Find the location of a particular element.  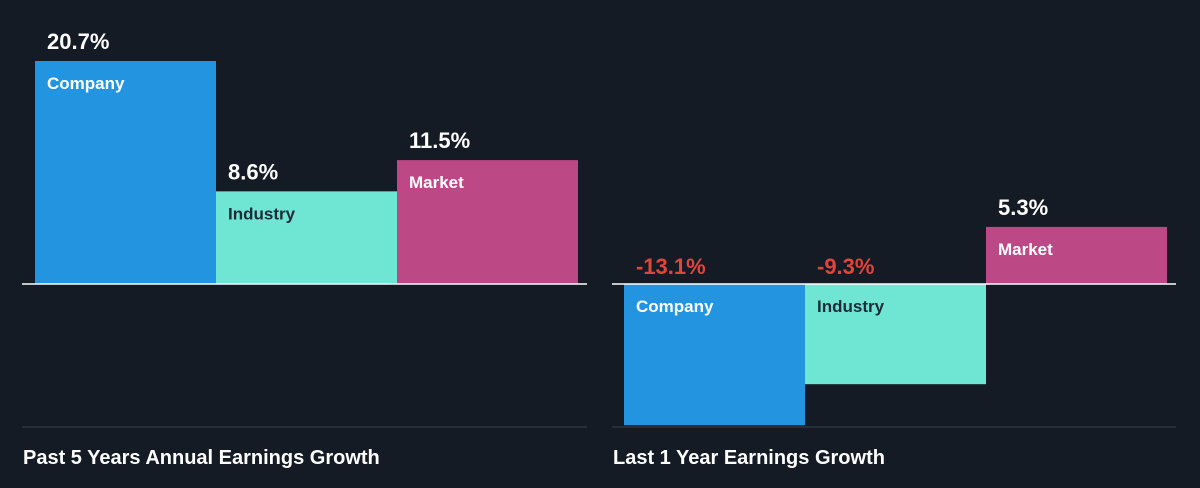

value-label-industry: 8.6% is located at coordinates (253, 171).